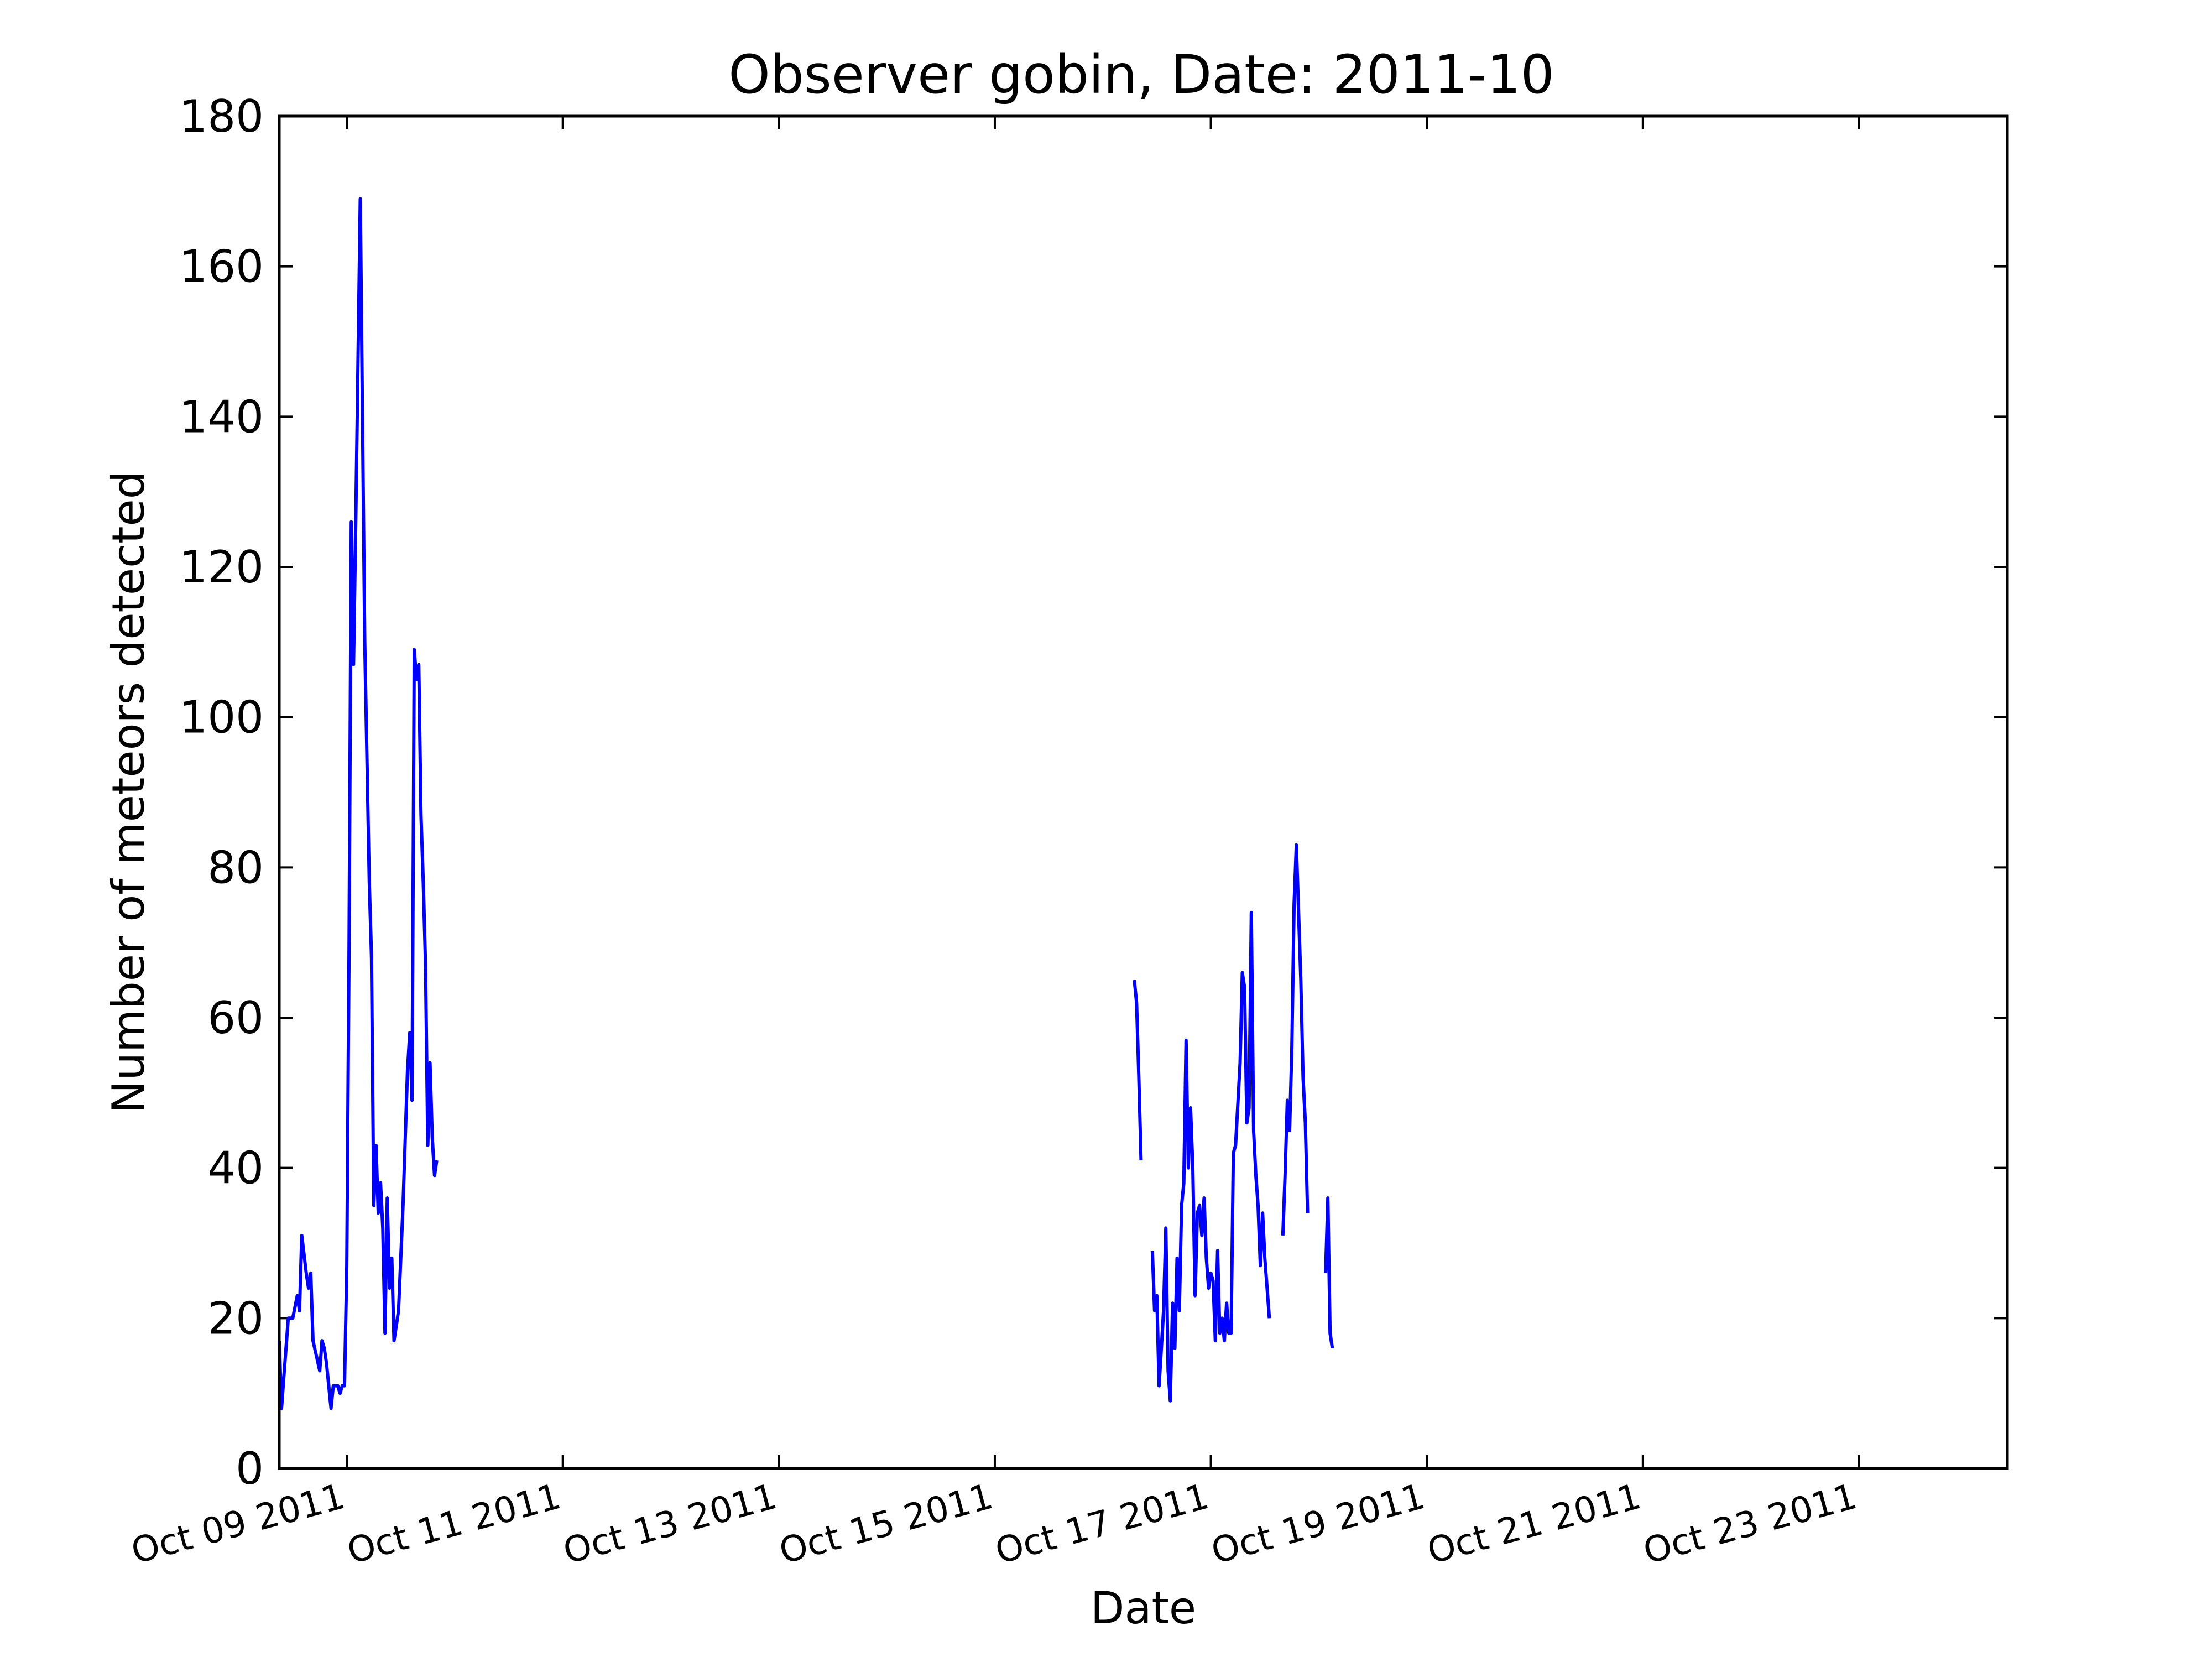 The width and height of the screenshot is (2212, 1662). I want to click on y-tick-label: 0, so click(250, 1468).